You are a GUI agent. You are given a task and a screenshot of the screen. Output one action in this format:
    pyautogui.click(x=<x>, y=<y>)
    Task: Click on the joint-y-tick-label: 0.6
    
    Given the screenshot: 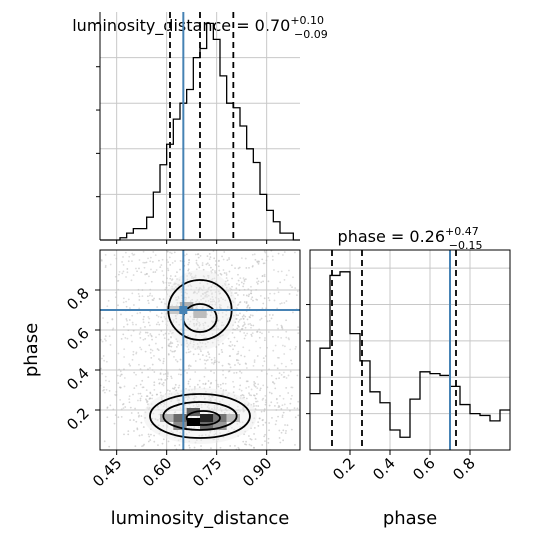 What is the action you would take?
    pyautogui.click(x=78, y=339)
    